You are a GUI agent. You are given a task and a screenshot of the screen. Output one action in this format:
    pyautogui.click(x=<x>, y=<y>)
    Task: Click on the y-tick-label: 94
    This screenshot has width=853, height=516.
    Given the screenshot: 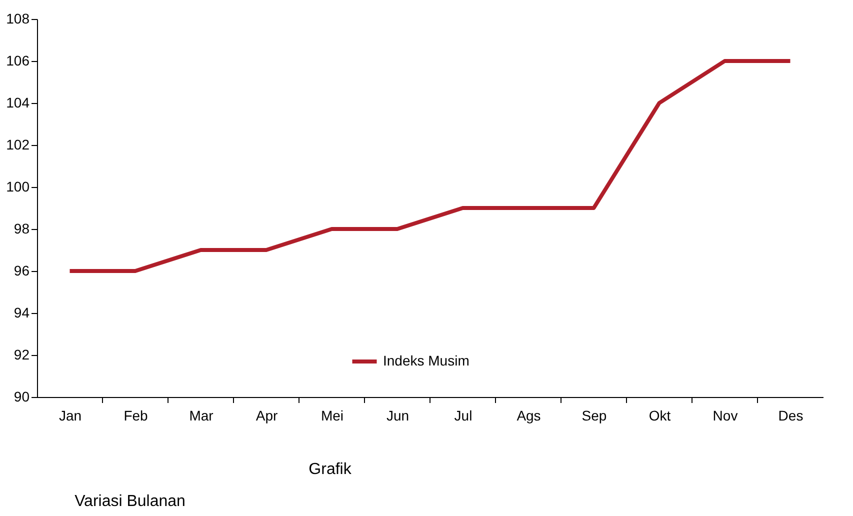 What is the action you would take?
    pyautogui.click(x=22, y=312)
    